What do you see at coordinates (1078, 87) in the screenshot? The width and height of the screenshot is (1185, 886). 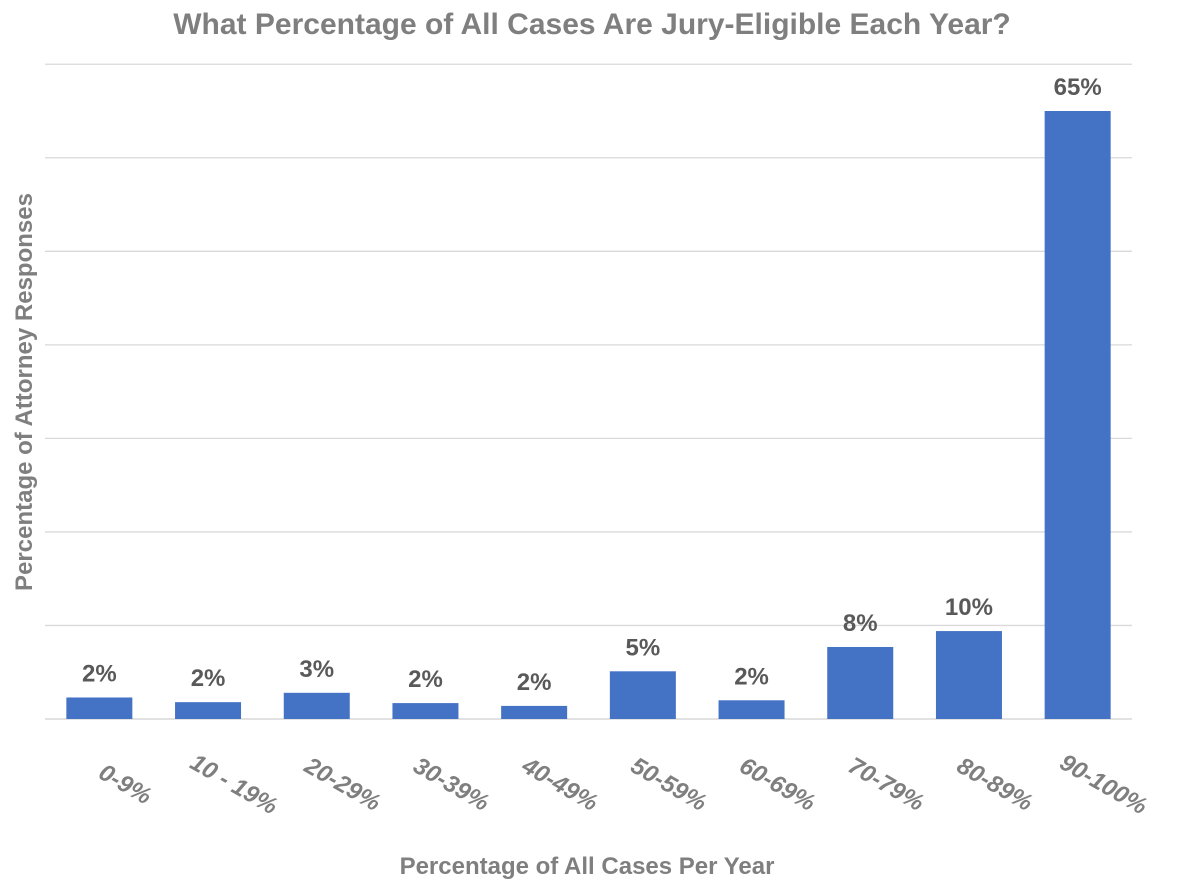 I see `data-label: 65%` at bounding box center [1078, 87].